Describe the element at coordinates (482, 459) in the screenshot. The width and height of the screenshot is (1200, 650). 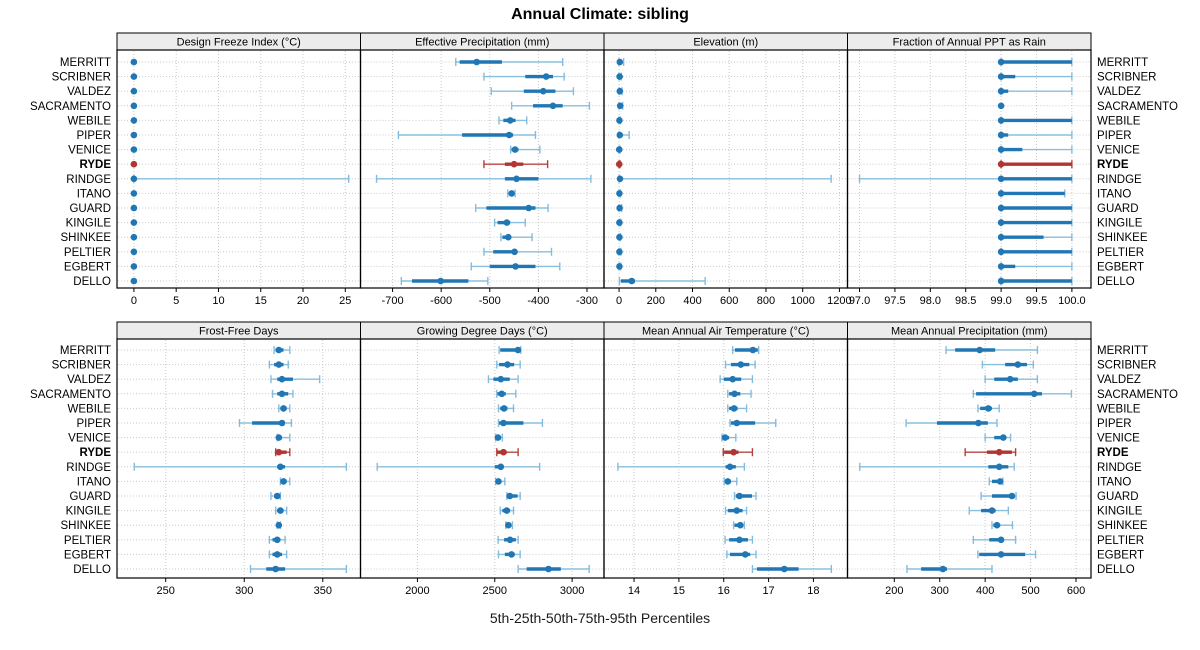
I see `panel-growing-degree-days-c: Growing Degree Days (°C) 2000 2500 3000` at that location.